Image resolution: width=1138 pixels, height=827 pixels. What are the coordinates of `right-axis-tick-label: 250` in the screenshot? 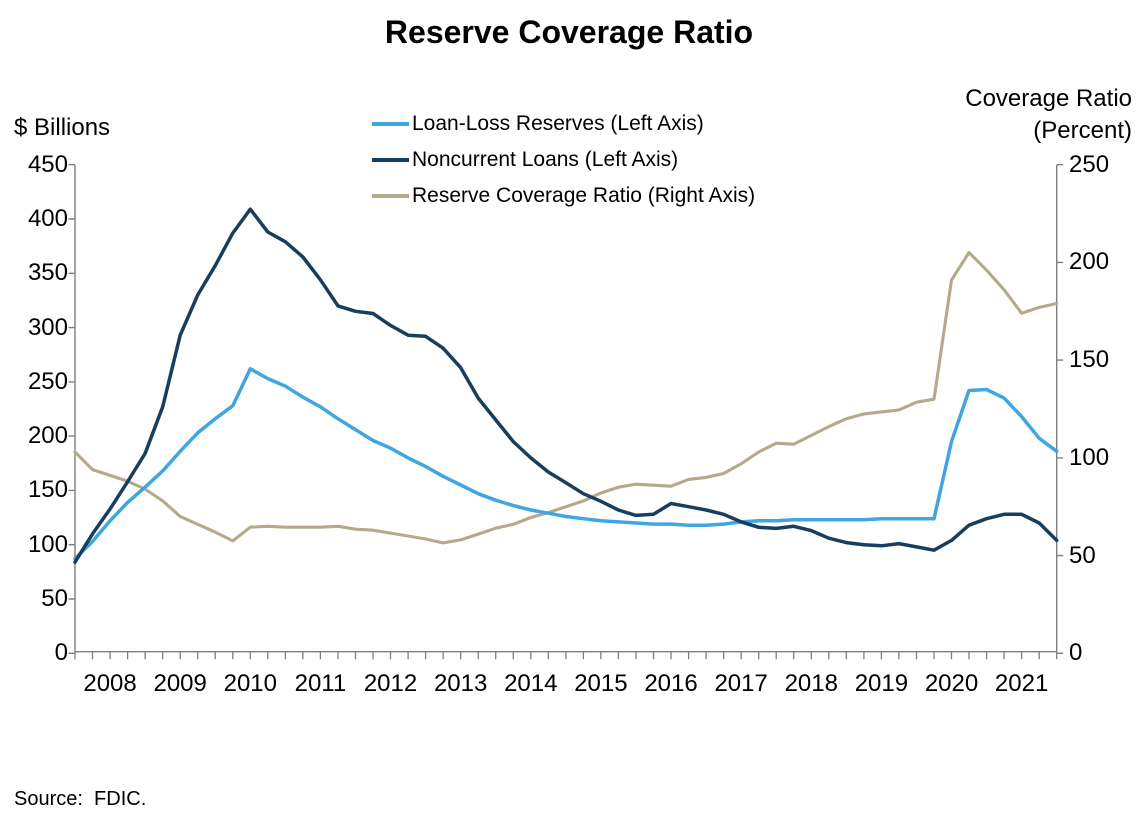 It's located at (1089, 164).